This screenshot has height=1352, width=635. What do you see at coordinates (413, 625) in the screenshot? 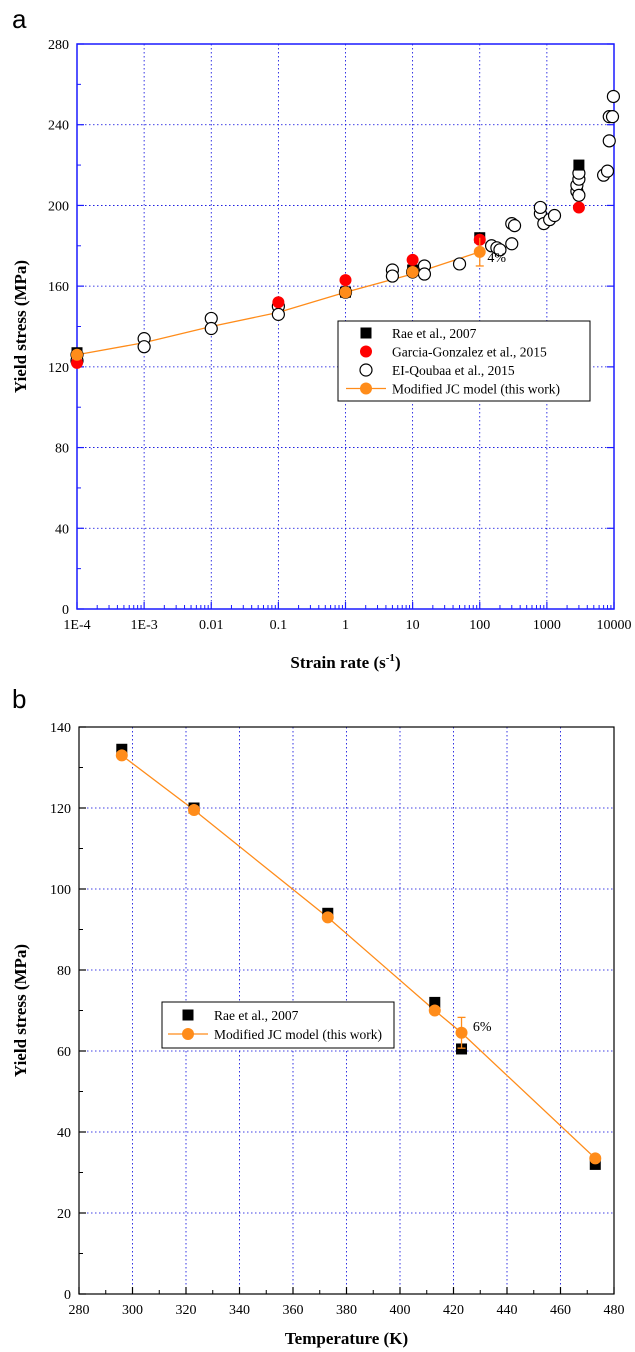
I see `tick-label-x: 10` at bounding box center [413, 625].